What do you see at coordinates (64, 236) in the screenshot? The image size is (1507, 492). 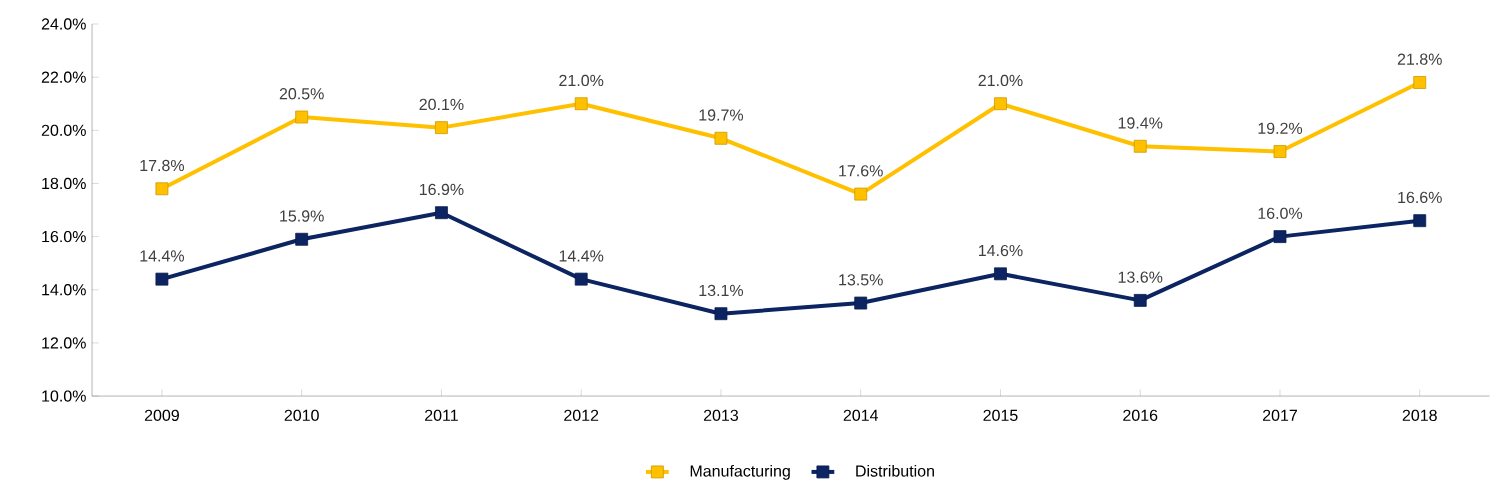 I see `y-tick-label: 16.0%` at bounding box center [64, 236].